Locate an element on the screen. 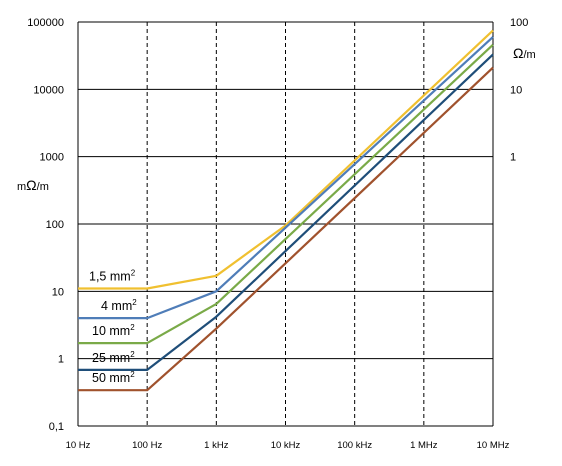 The image size is (562, 466). svg-text: Ω/m is located at coordinates (524, 53).